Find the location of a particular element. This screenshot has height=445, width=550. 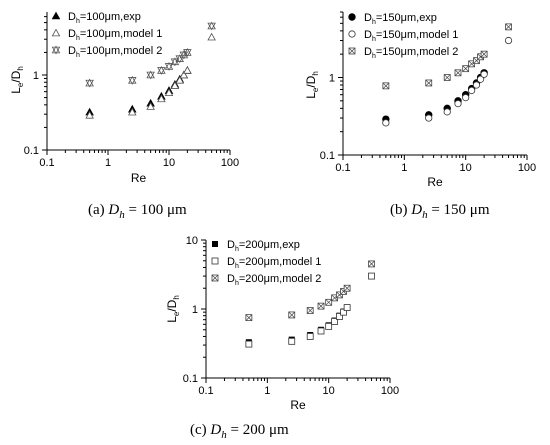

legend-label: Dh=200μm,model 1 is located at coordinates (274, 263).